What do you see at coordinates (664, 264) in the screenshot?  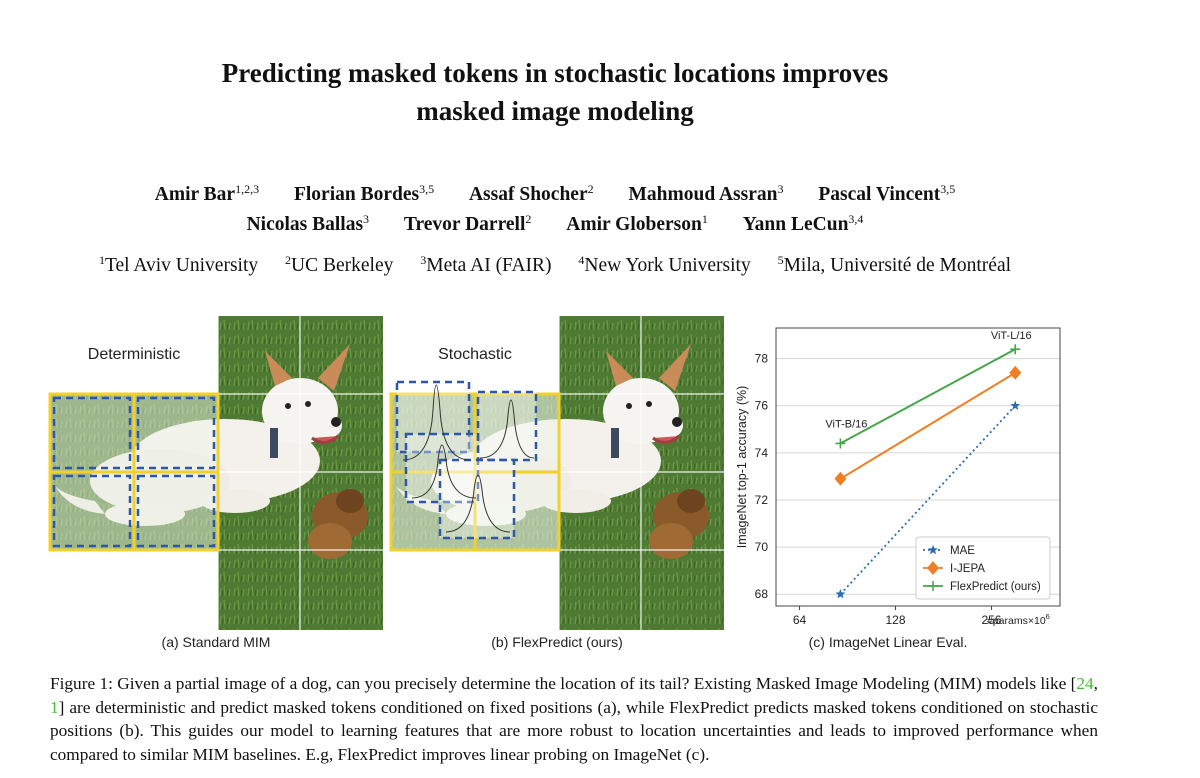 I see `affiliation: 4New York University` at bounding box center [664, 264].